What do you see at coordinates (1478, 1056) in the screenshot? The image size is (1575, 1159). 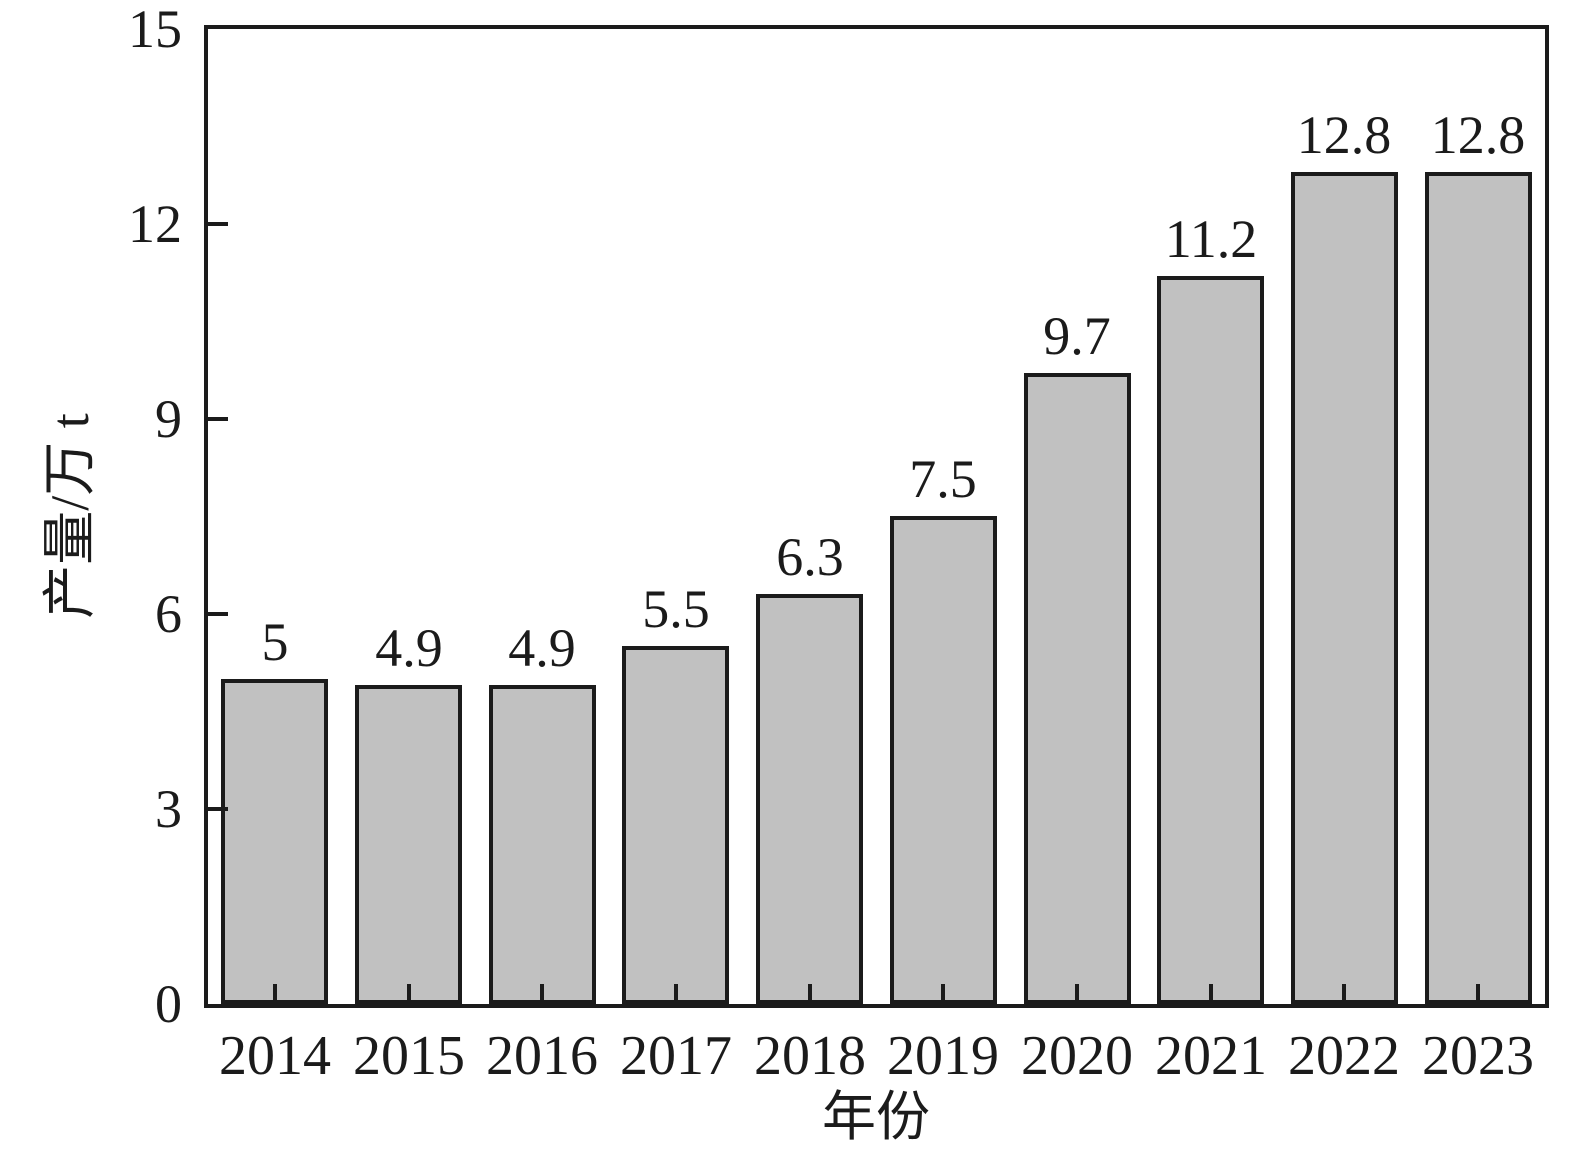 I see `x-tick-label: 2023` at bounding box center [1478, 1056].